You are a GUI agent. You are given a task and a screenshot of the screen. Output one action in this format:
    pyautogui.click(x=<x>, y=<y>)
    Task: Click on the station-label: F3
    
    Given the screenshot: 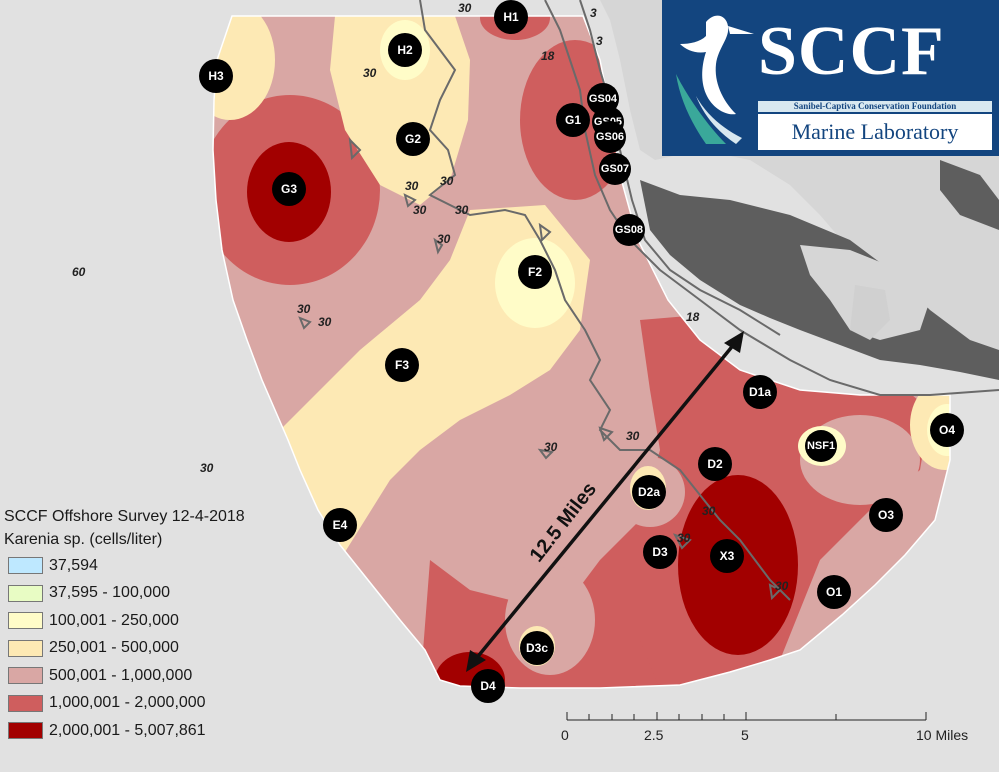 What is the action you would take?
    pyautogui.click(x=402, y=365)
    